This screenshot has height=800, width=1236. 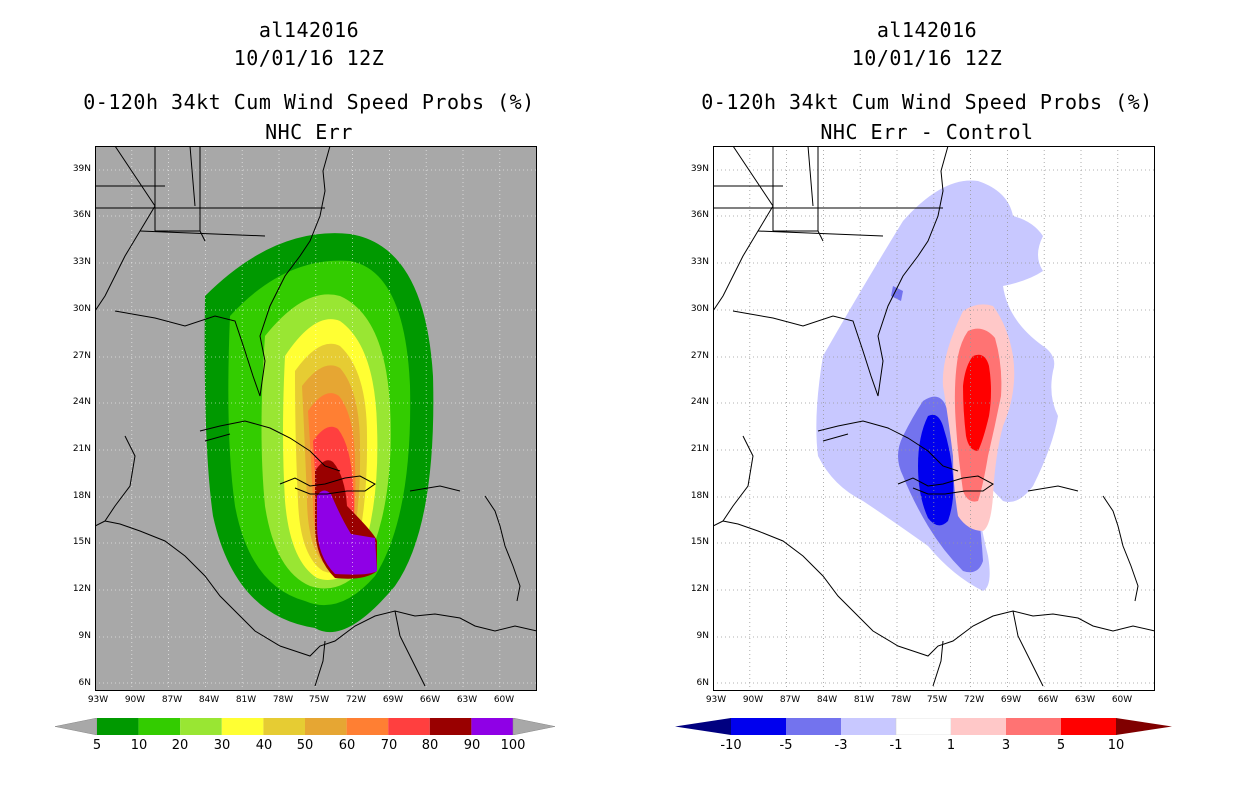 What do you see at coordinates (389, 745) in the screenshot?
I see `colorbar-label: 70` at bounding box center [389, 745].